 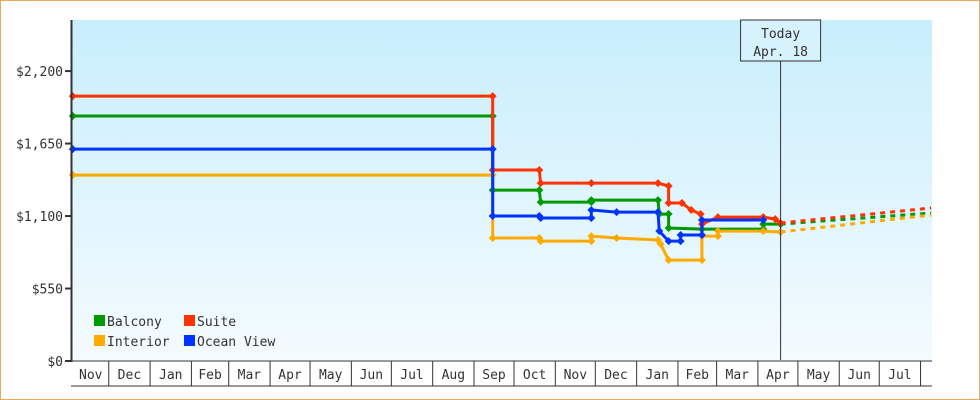 I want to click on legend: Balcony Suite Interior Ocean View, so click(x=184, y=332).